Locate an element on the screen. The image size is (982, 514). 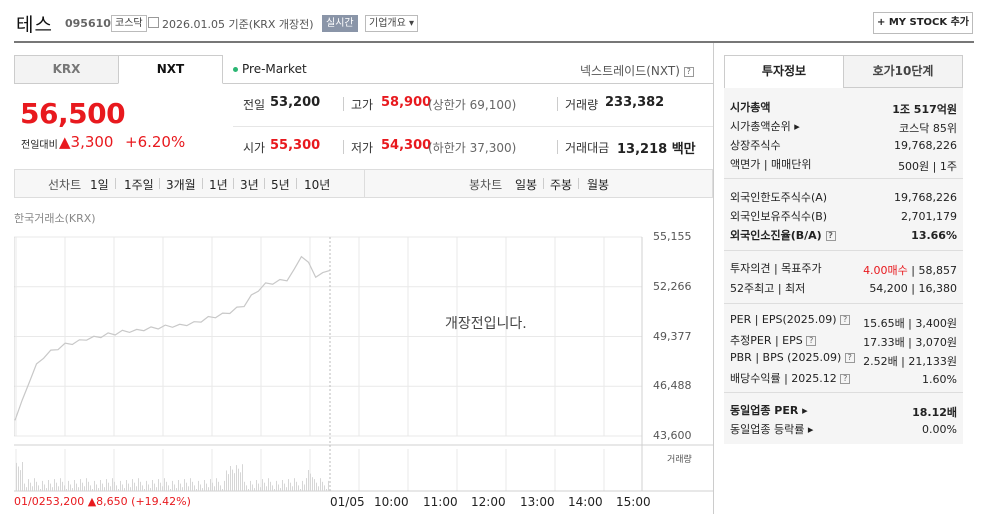
dividend-yield-label: 배당수익률 | 2025.12 ? is located at coordinates (790, 378).